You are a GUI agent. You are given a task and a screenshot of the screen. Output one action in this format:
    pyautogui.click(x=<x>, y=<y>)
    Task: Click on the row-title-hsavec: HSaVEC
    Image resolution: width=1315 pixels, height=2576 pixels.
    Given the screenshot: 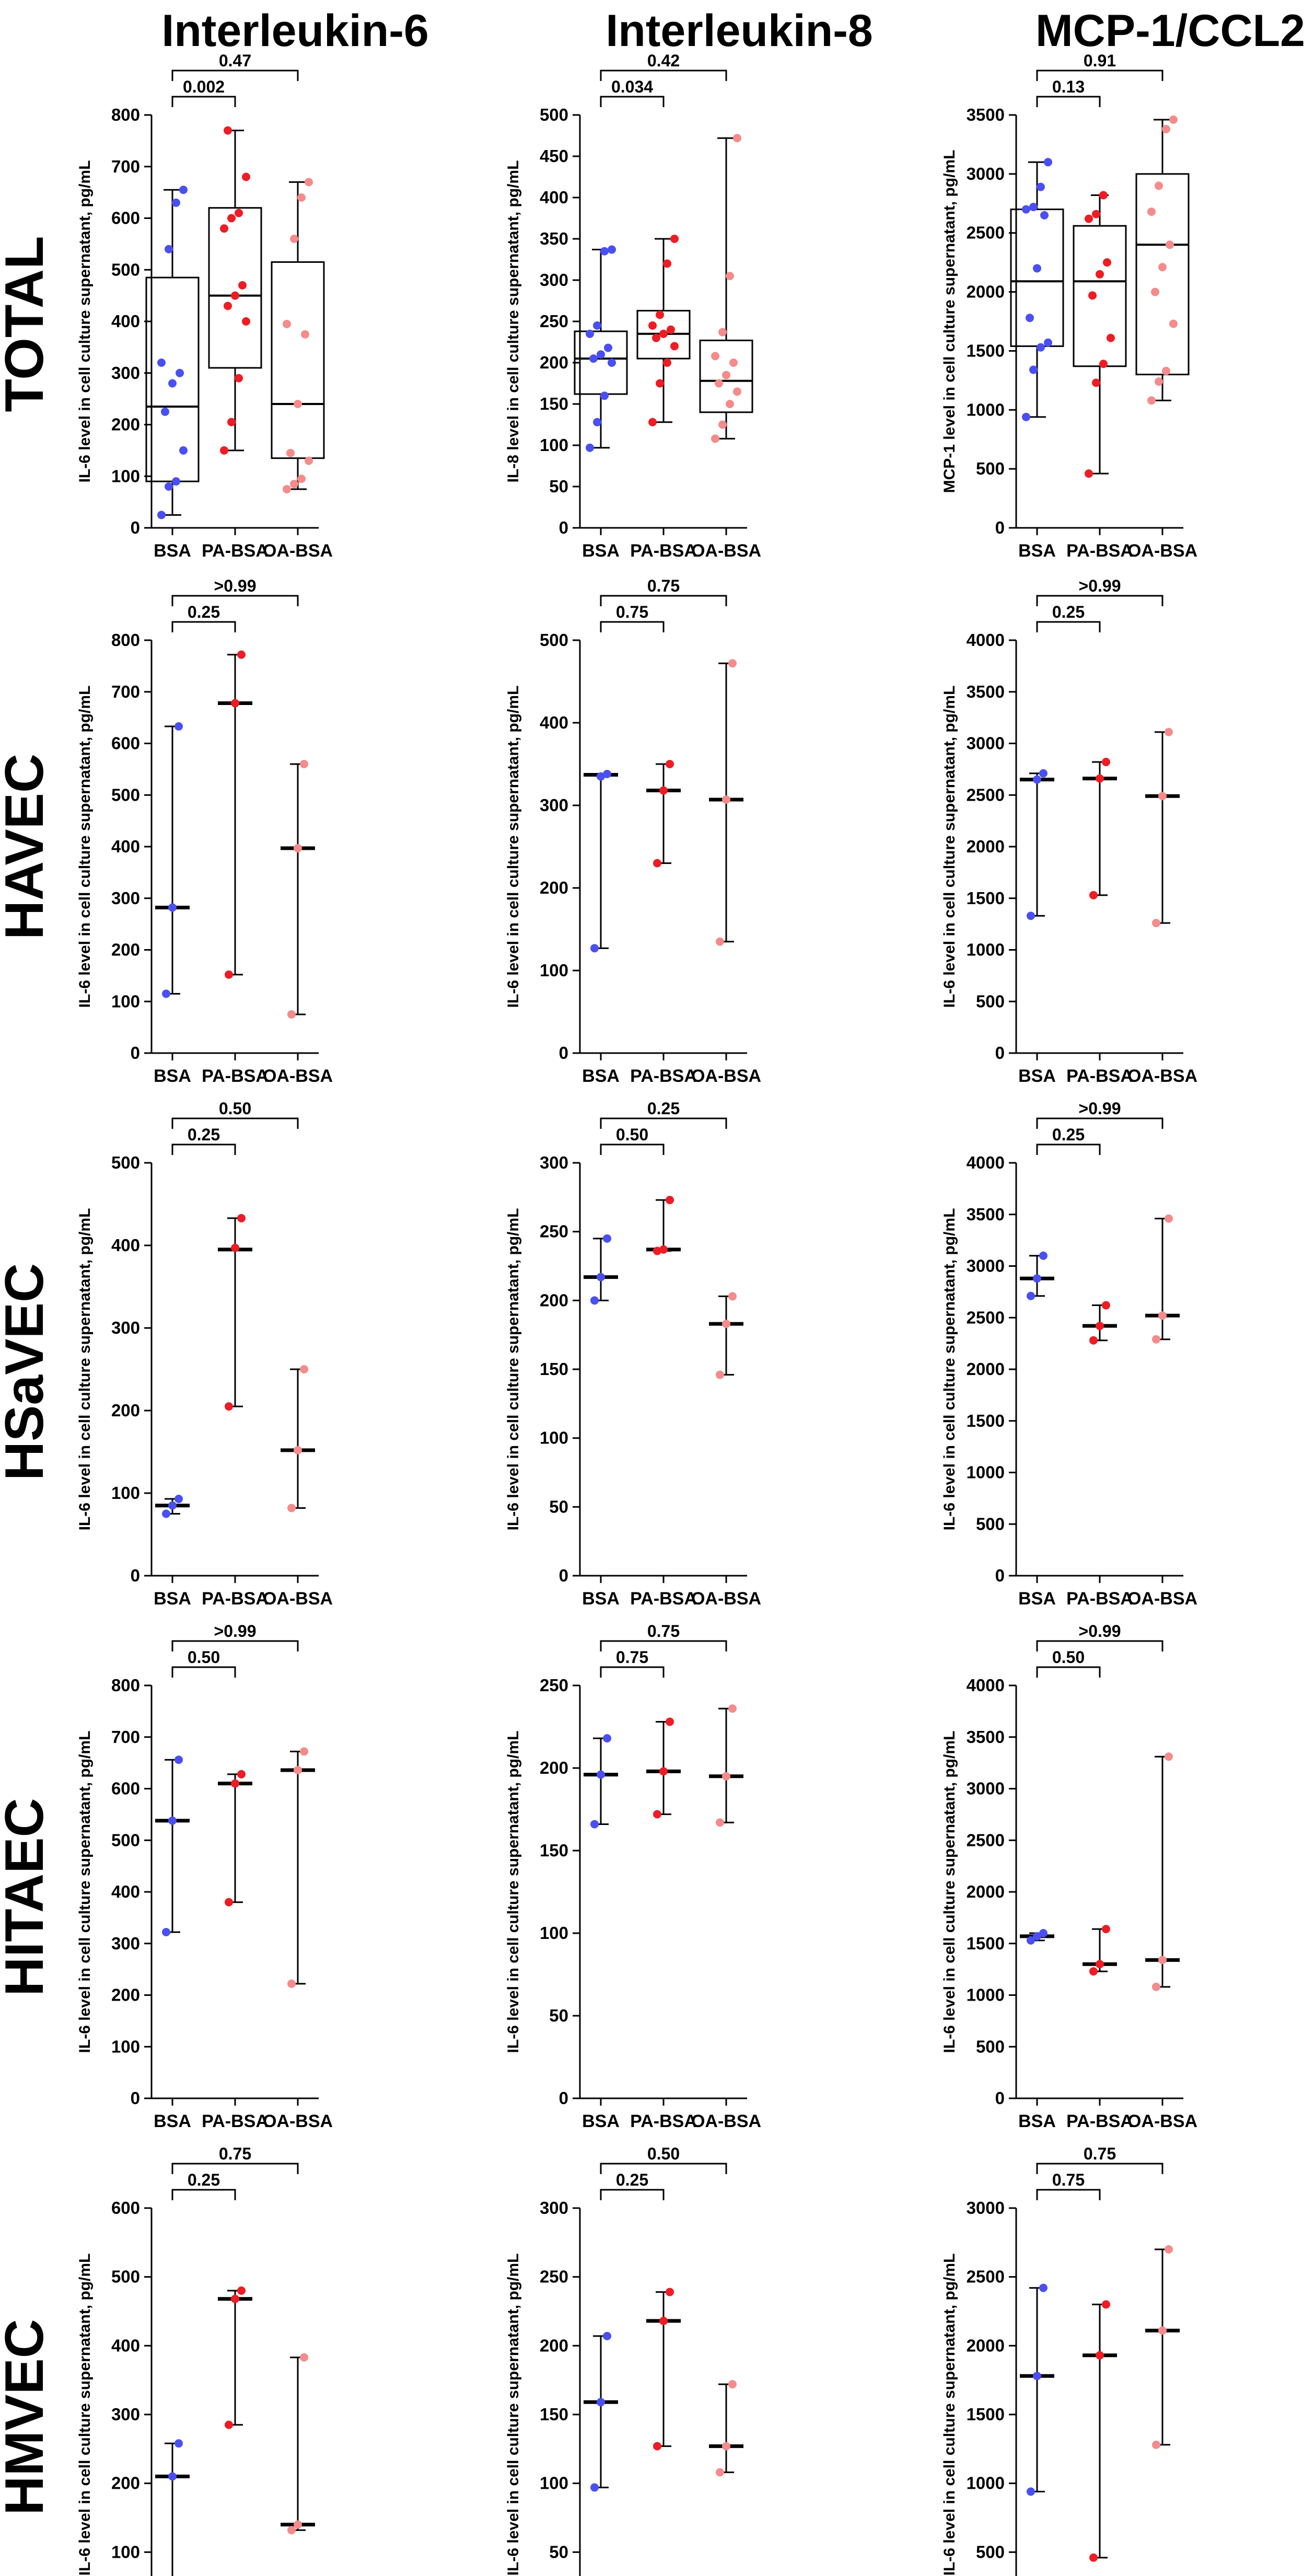 What is the action you would take?
    pyautogui.click(x=27, y=1372)
    